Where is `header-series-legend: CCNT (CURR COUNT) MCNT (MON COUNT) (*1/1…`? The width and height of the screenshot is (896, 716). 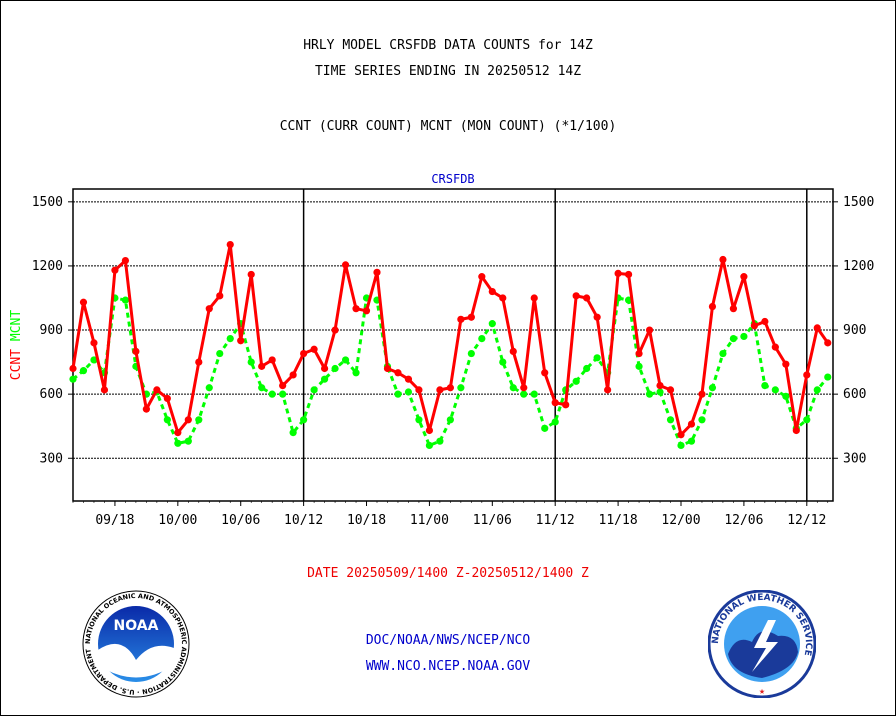
header-series-legend: CCNT (CURR COUNT) MCNT (MON COUNT) (*1/1… is located at coordinates (448, 126).